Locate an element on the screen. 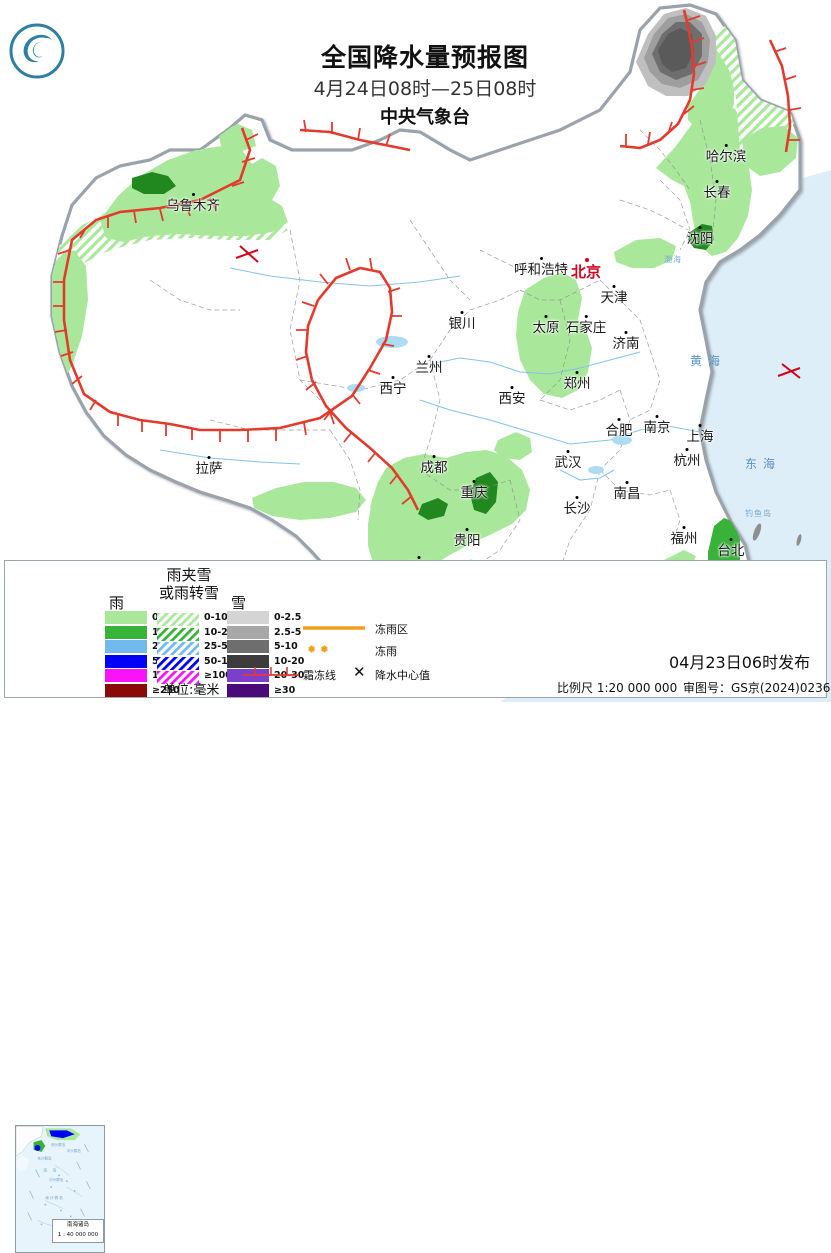 The width and height of the screenshot is (831, 1253). city-label: 乌鲁木齐 is located at coordinates (193, 203).